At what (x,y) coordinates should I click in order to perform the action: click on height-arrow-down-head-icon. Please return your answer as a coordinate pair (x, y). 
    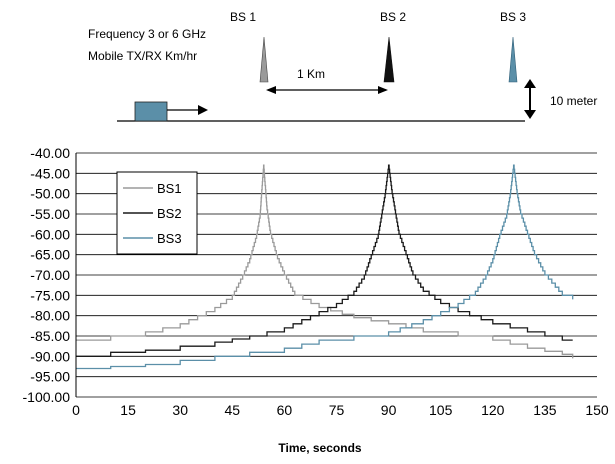
    Looking at the image, I should click on (530, 114).